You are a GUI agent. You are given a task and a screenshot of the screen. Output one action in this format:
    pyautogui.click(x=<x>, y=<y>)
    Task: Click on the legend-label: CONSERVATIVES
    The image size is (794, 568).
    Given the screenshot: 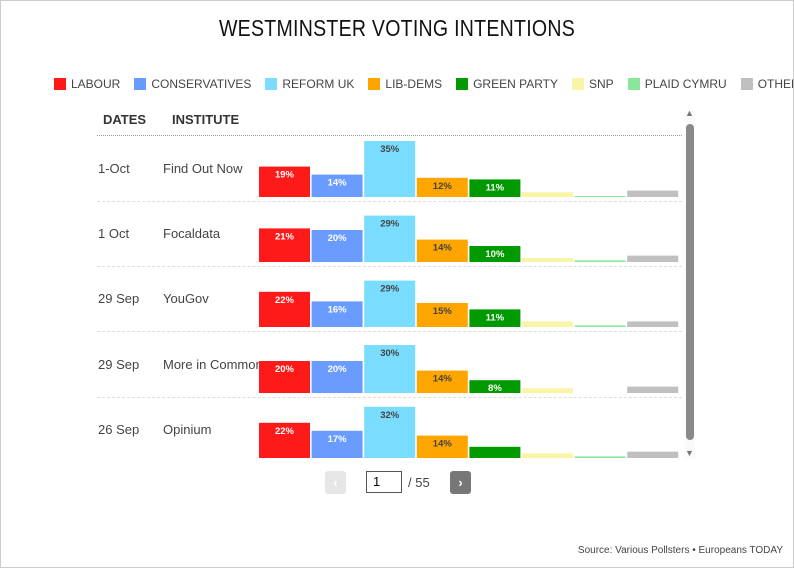 What is the action you would take?
    pyautogui.click(x=201, y=84)
    